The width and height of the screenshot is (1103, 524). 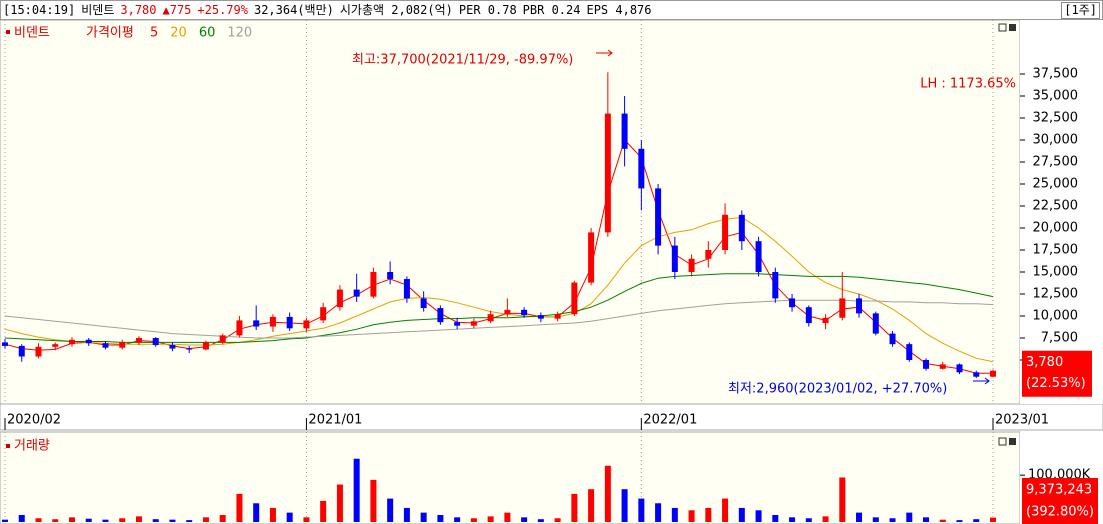 What do you see at coordinates (1022, 420) in the screenshot?
I see `x-tick-label: 2023/01` at bounding box center [1022, 420].